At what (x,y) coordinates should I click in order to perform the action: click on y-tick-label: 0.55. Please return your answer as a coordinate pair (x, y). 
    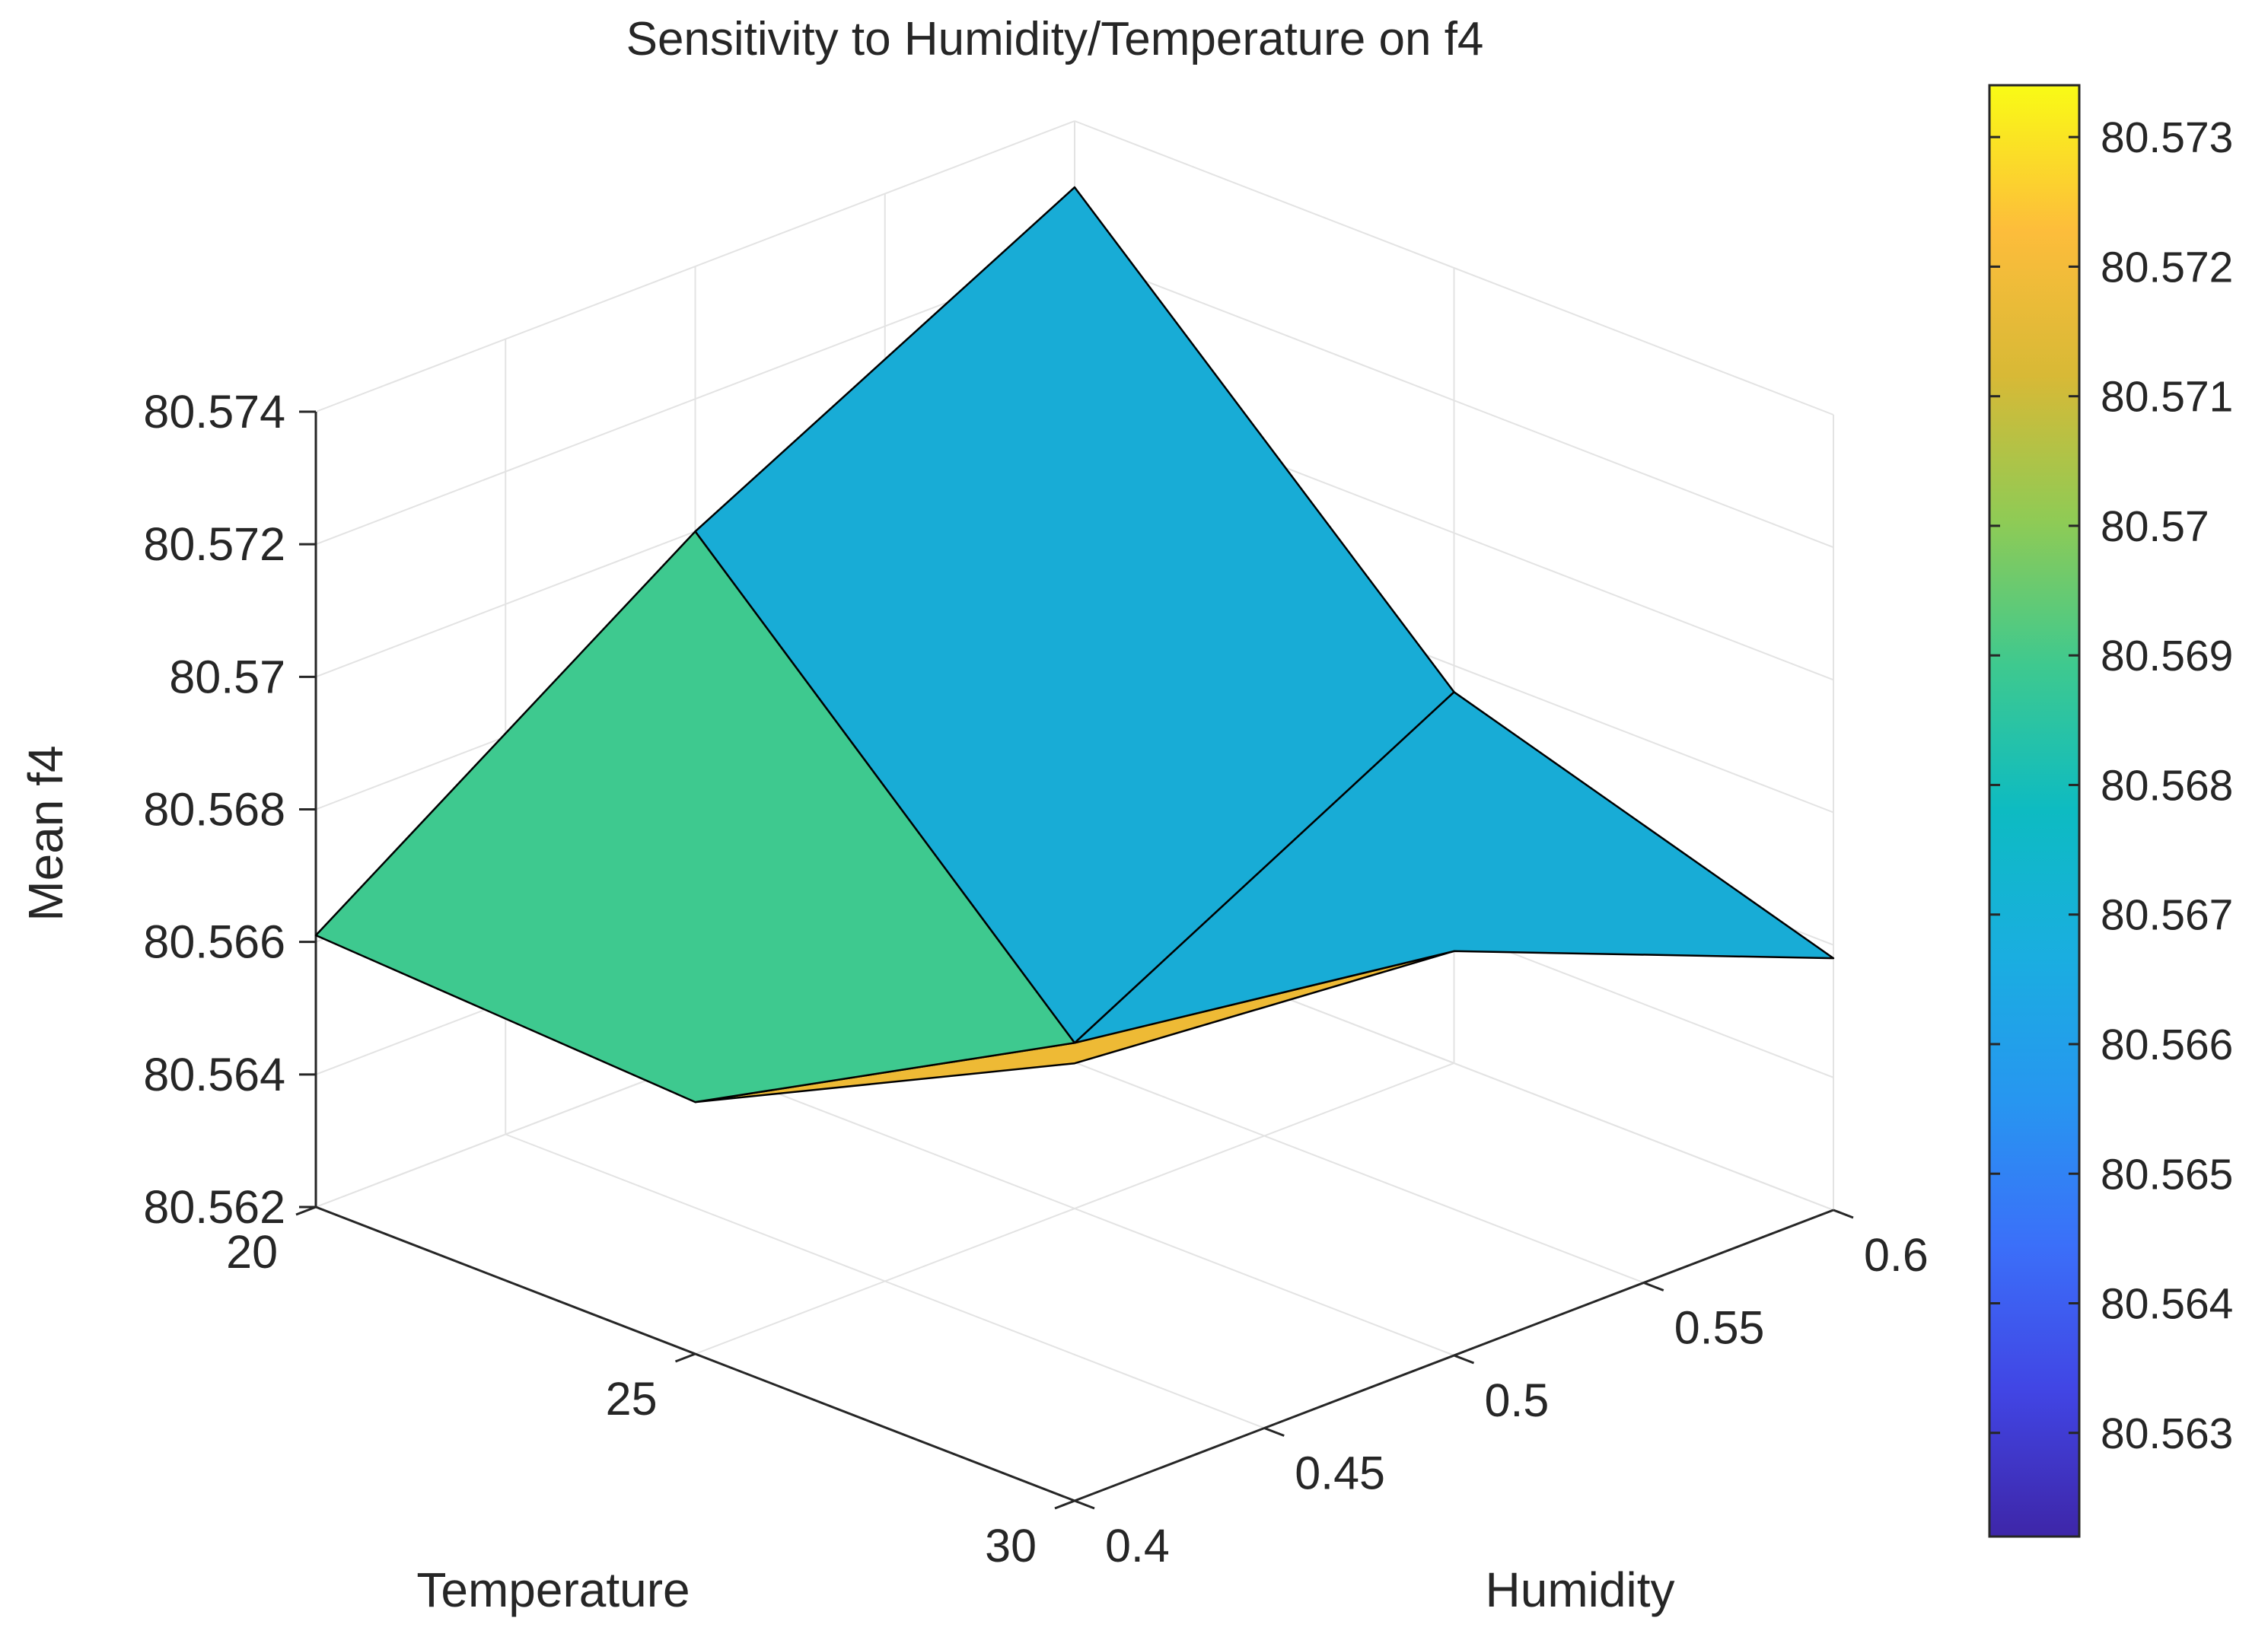
    Looking at the image, I should click on (1719, 1328).